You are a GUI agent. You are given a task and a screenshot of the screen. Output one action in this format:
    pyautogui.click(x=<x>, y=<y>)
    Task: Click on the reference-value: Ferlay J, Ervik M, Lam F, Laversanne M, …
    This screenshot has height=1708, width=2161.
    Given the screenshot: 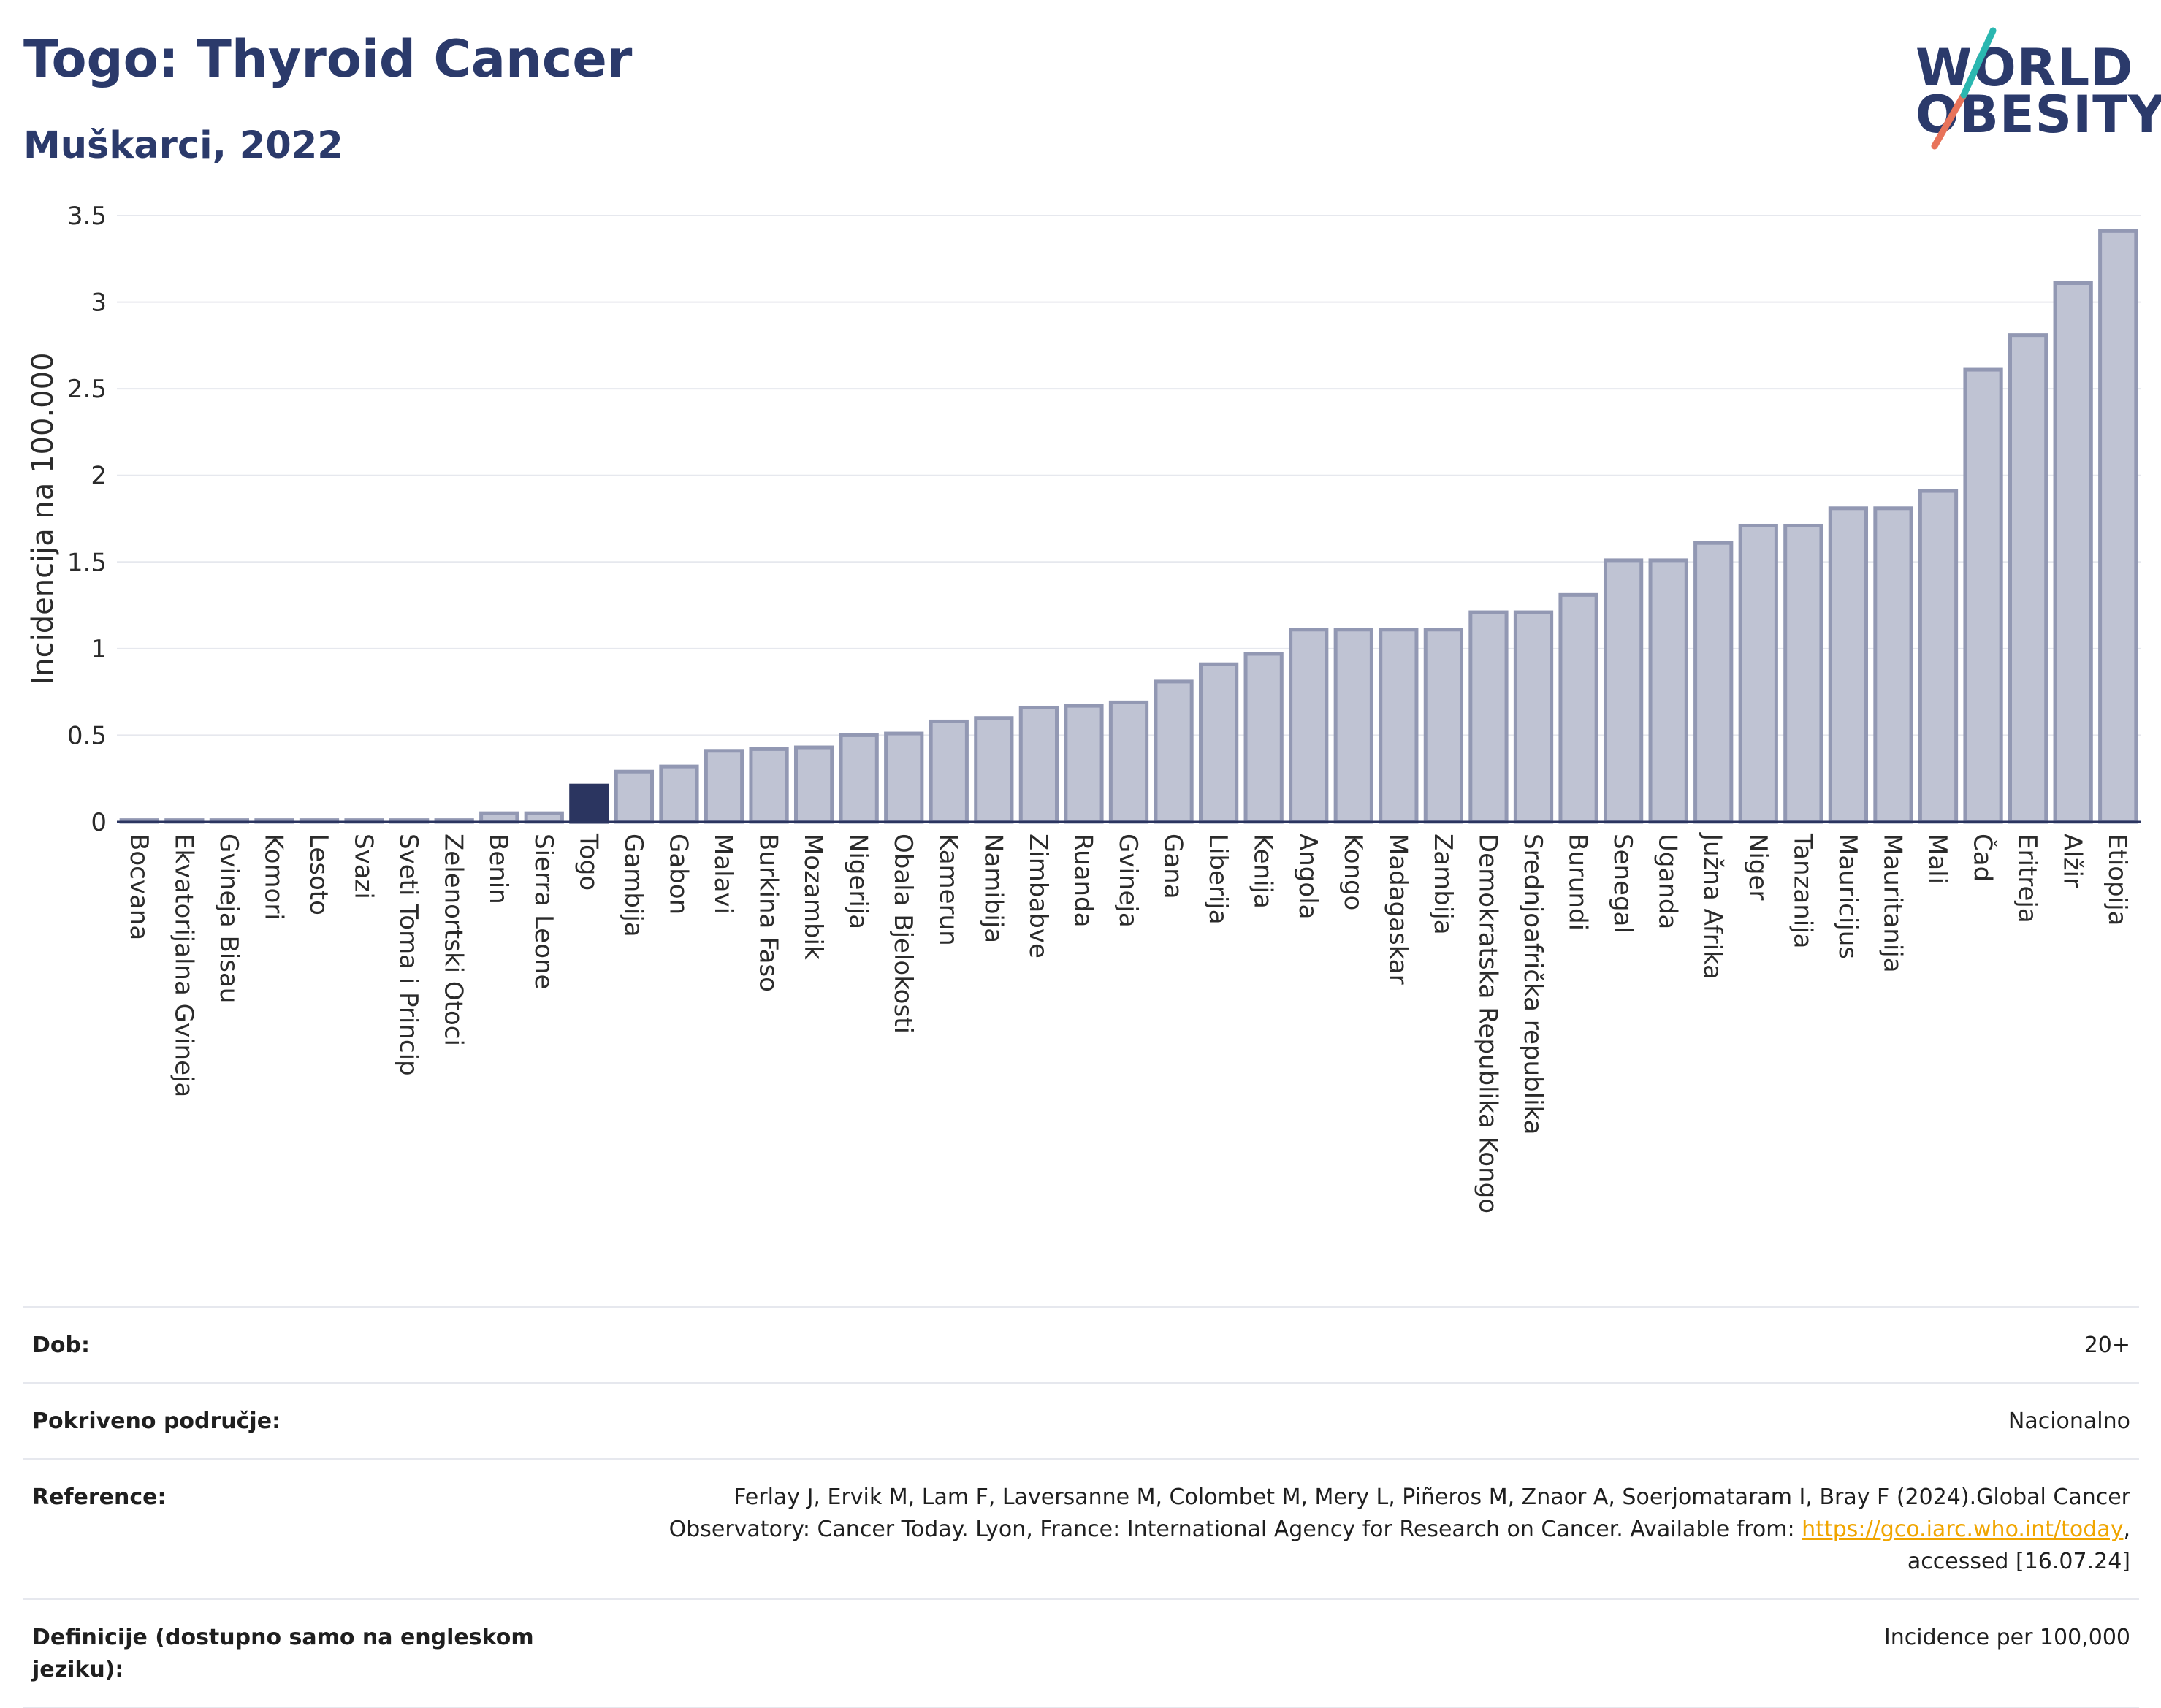 What is the action you would take?
    pyautogui.click(x=1399, y=1530)
    